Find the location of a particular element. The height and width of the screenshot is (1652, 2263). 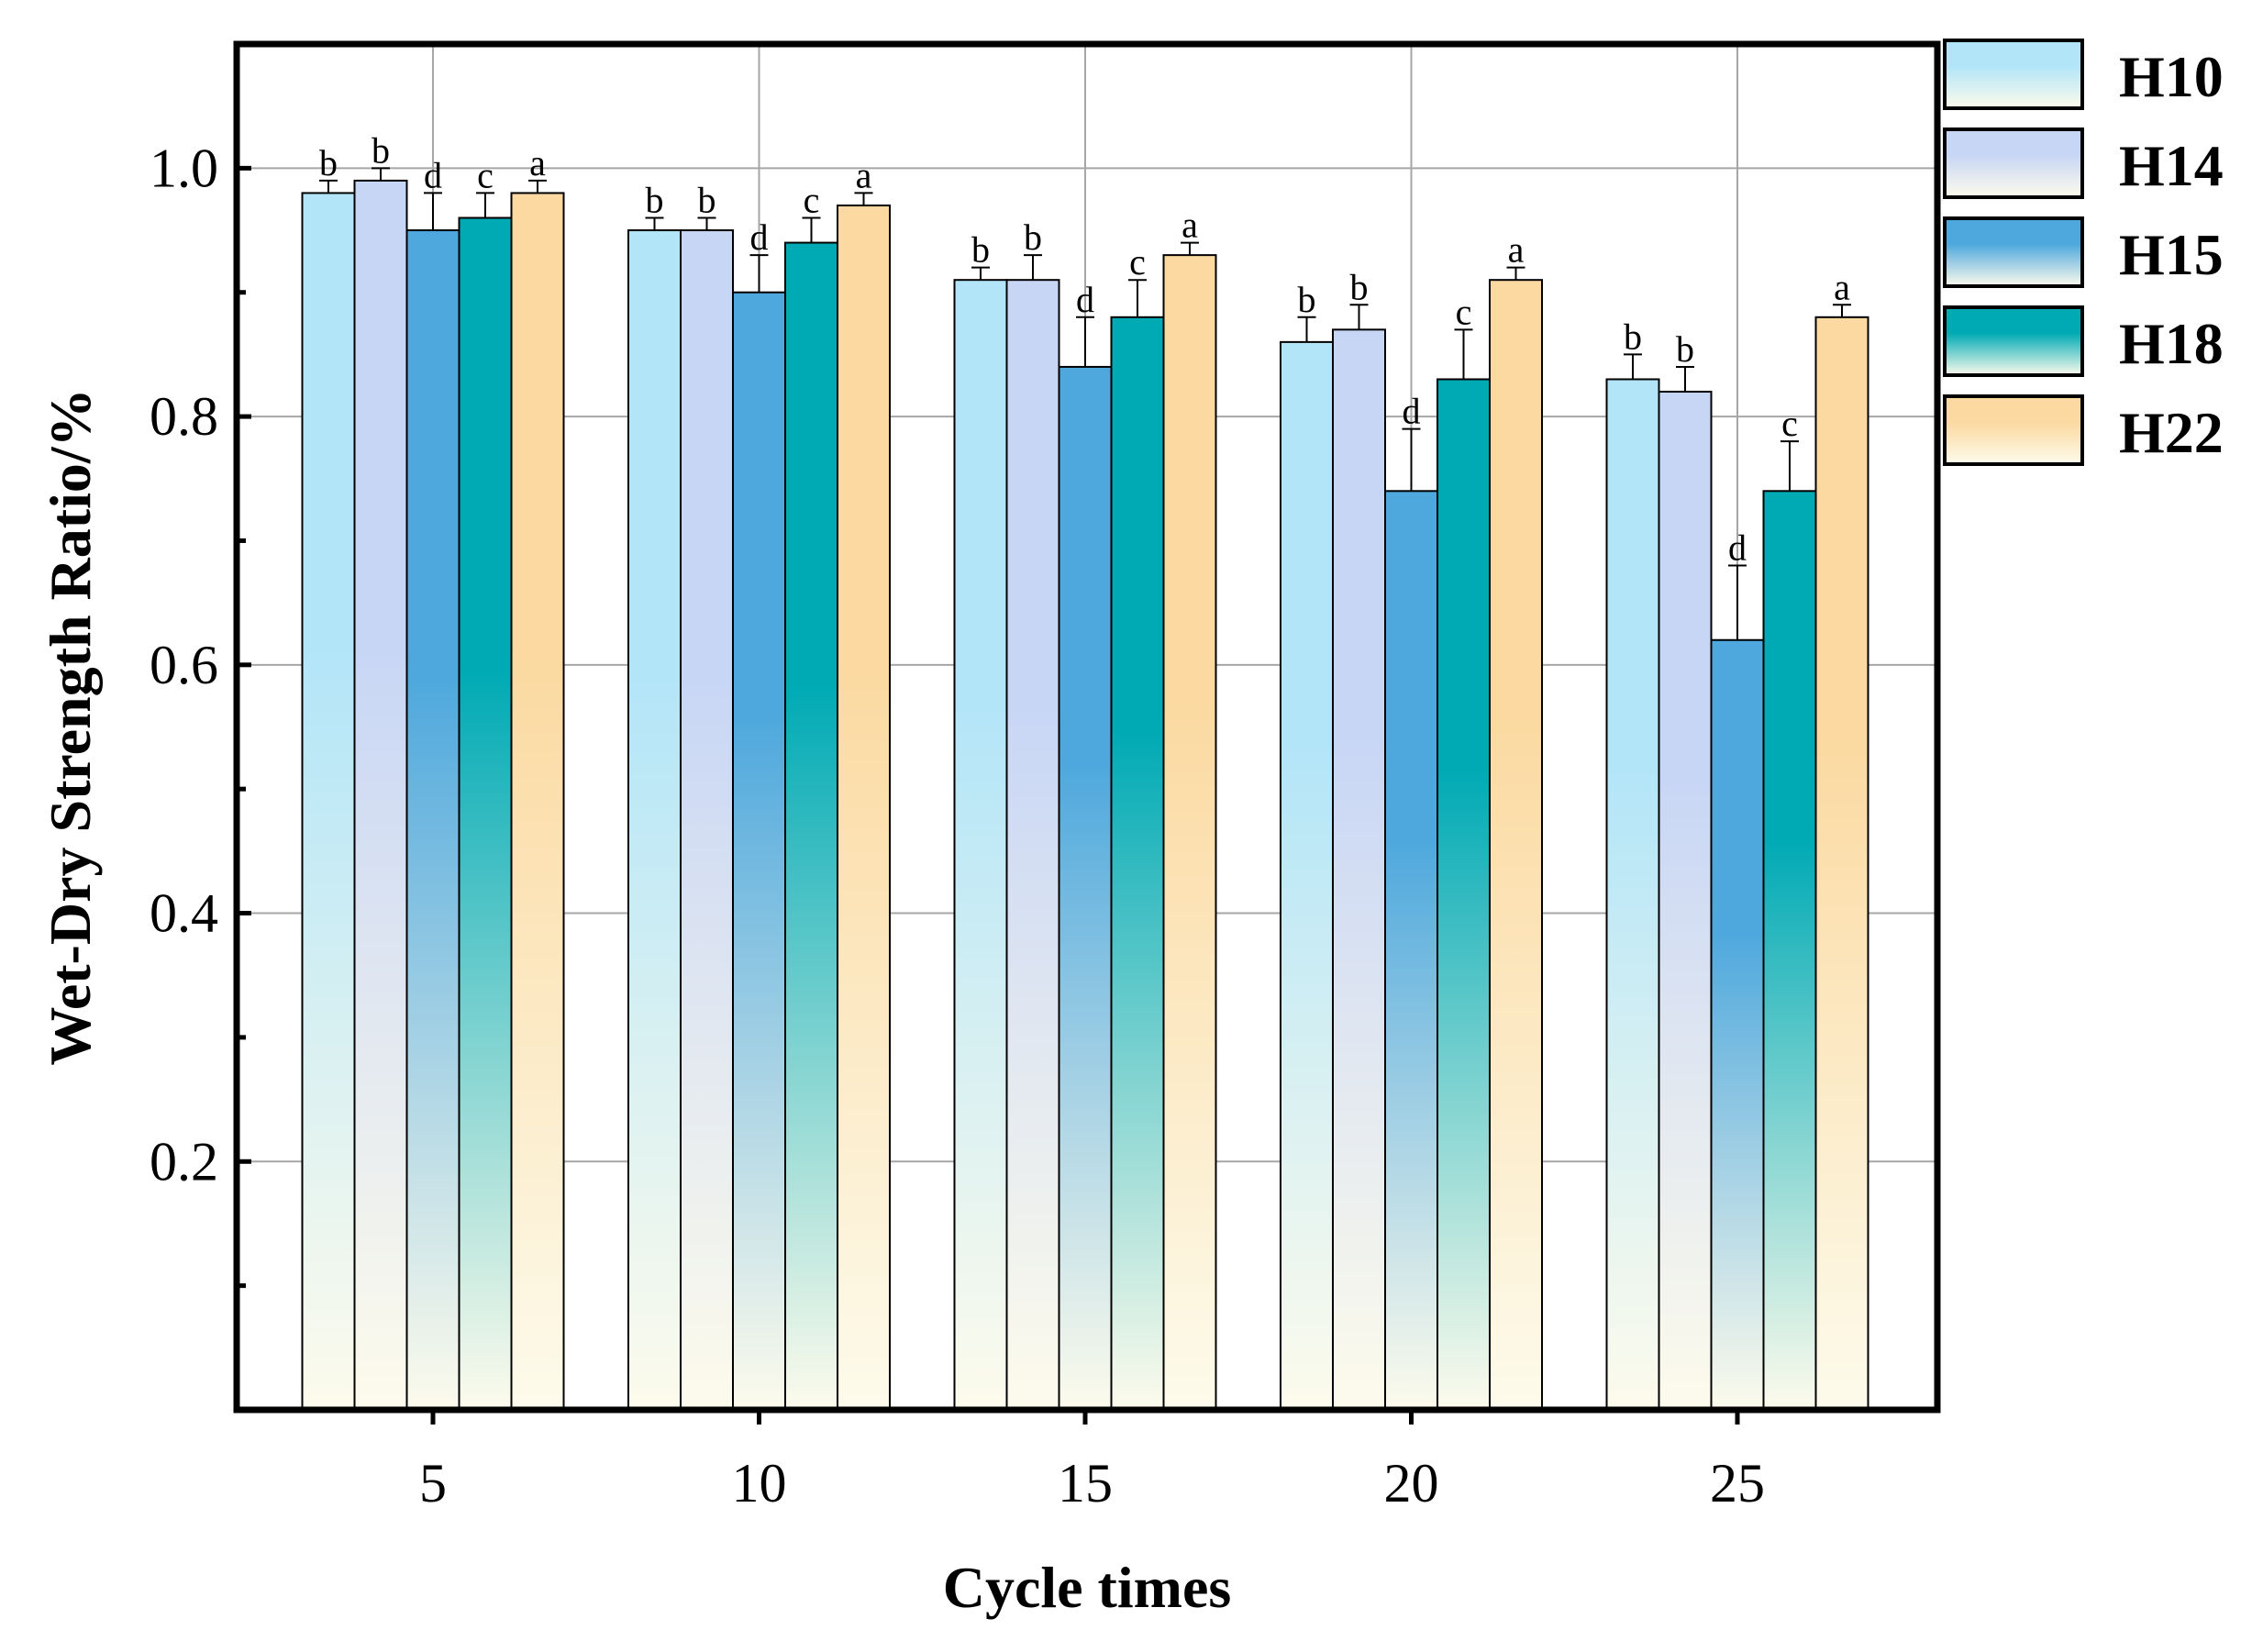

x-tick-label: 10 is located at coordinates (760, 1483).